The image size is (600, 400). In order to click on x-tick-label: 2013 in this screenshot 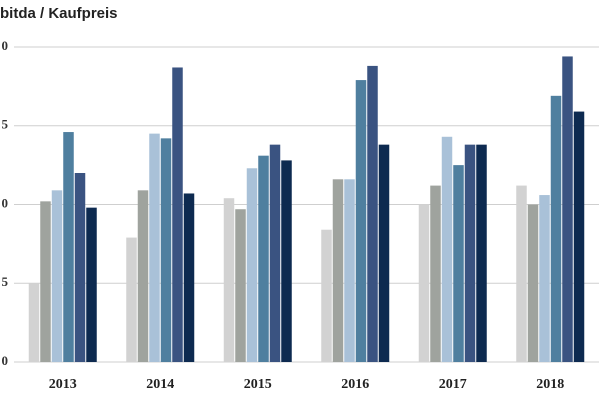, I will do `click(63, 384)`.